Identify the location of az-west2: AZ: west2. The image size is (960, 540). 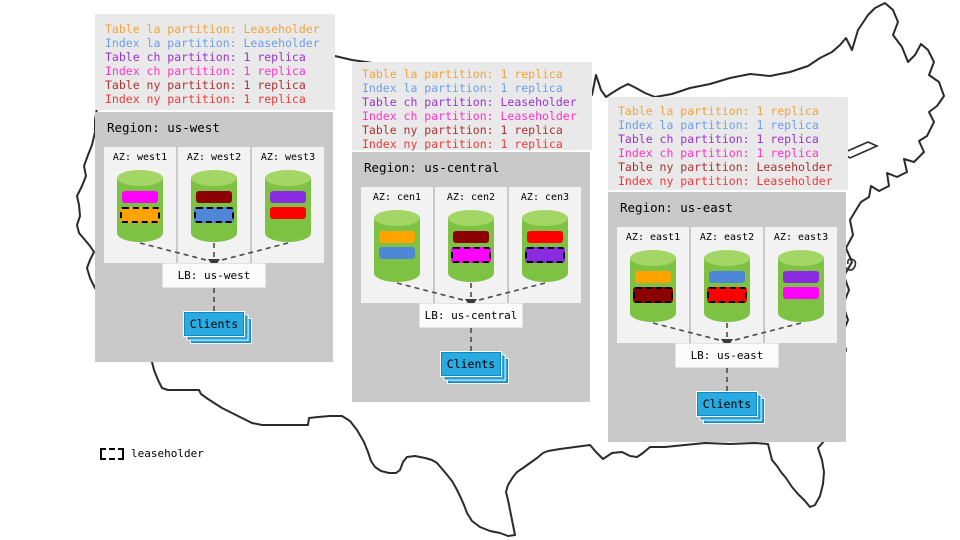
(214, 205).